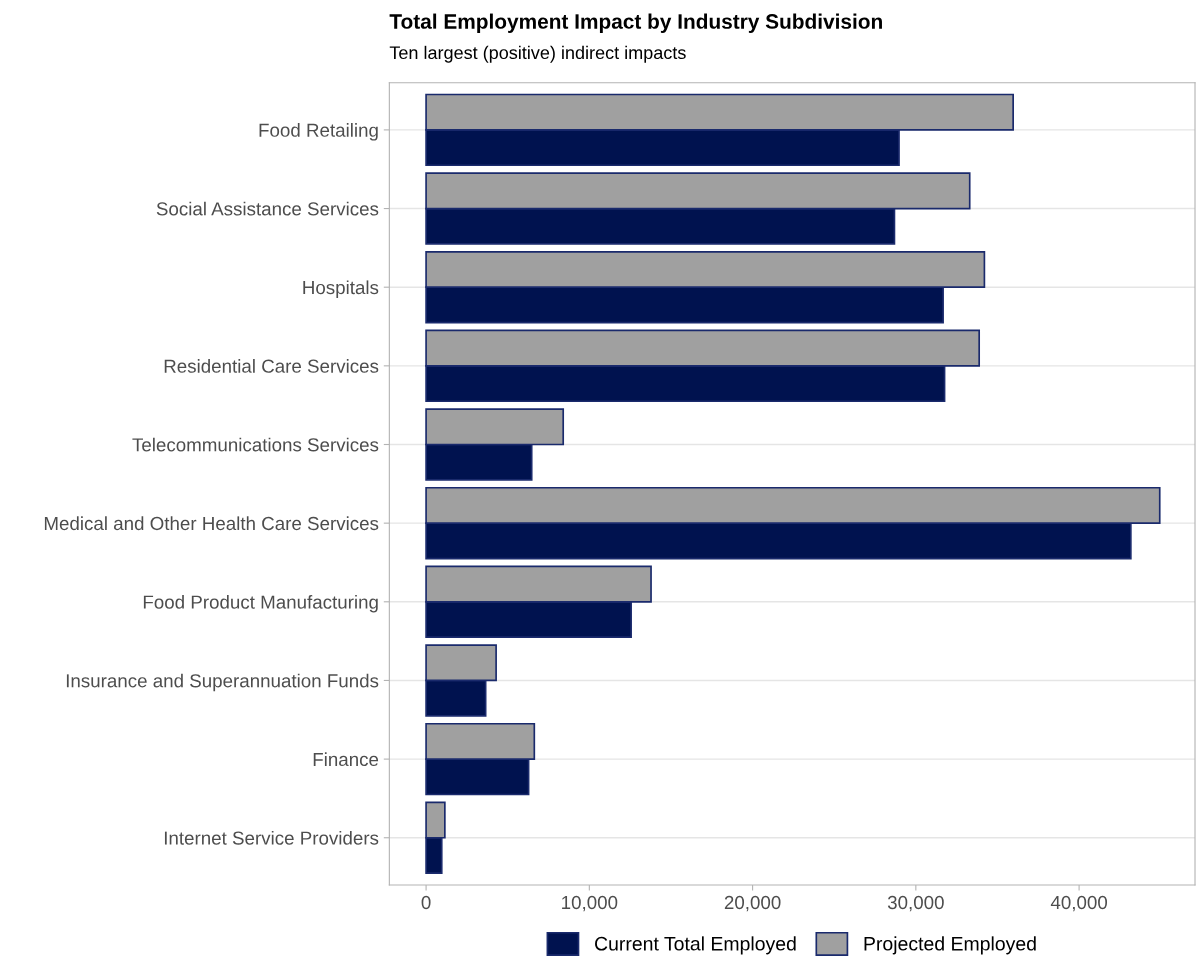  I want to click on y-tick-label: Finance, so click(346, 759).